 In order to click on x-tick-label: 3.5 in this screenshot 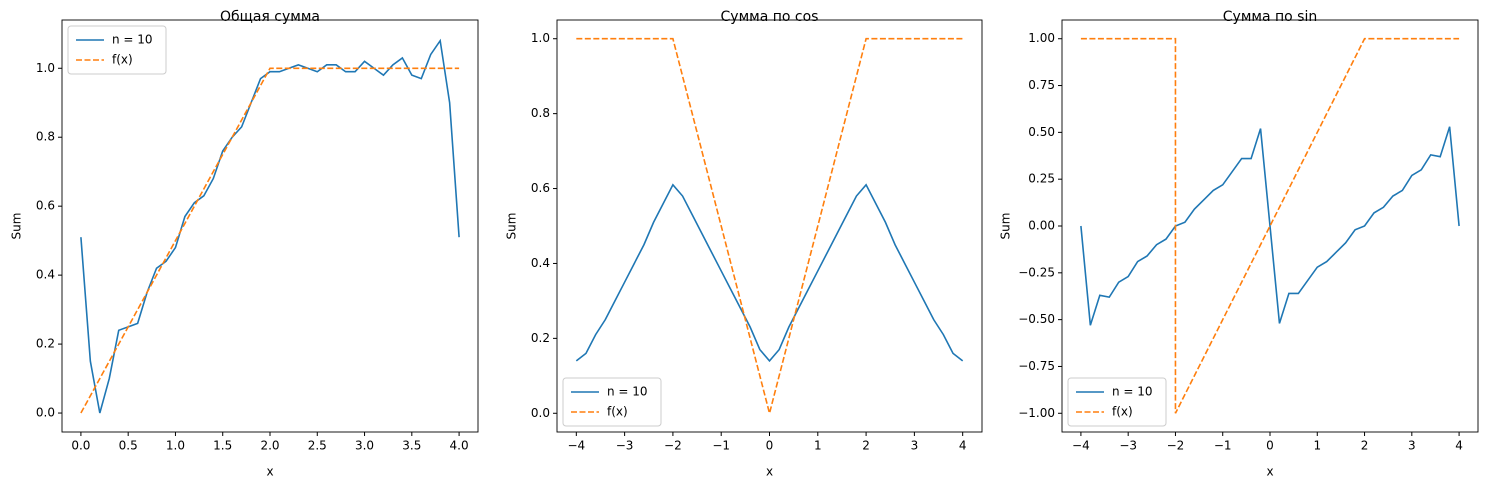, I will do `click(411, 446)`.